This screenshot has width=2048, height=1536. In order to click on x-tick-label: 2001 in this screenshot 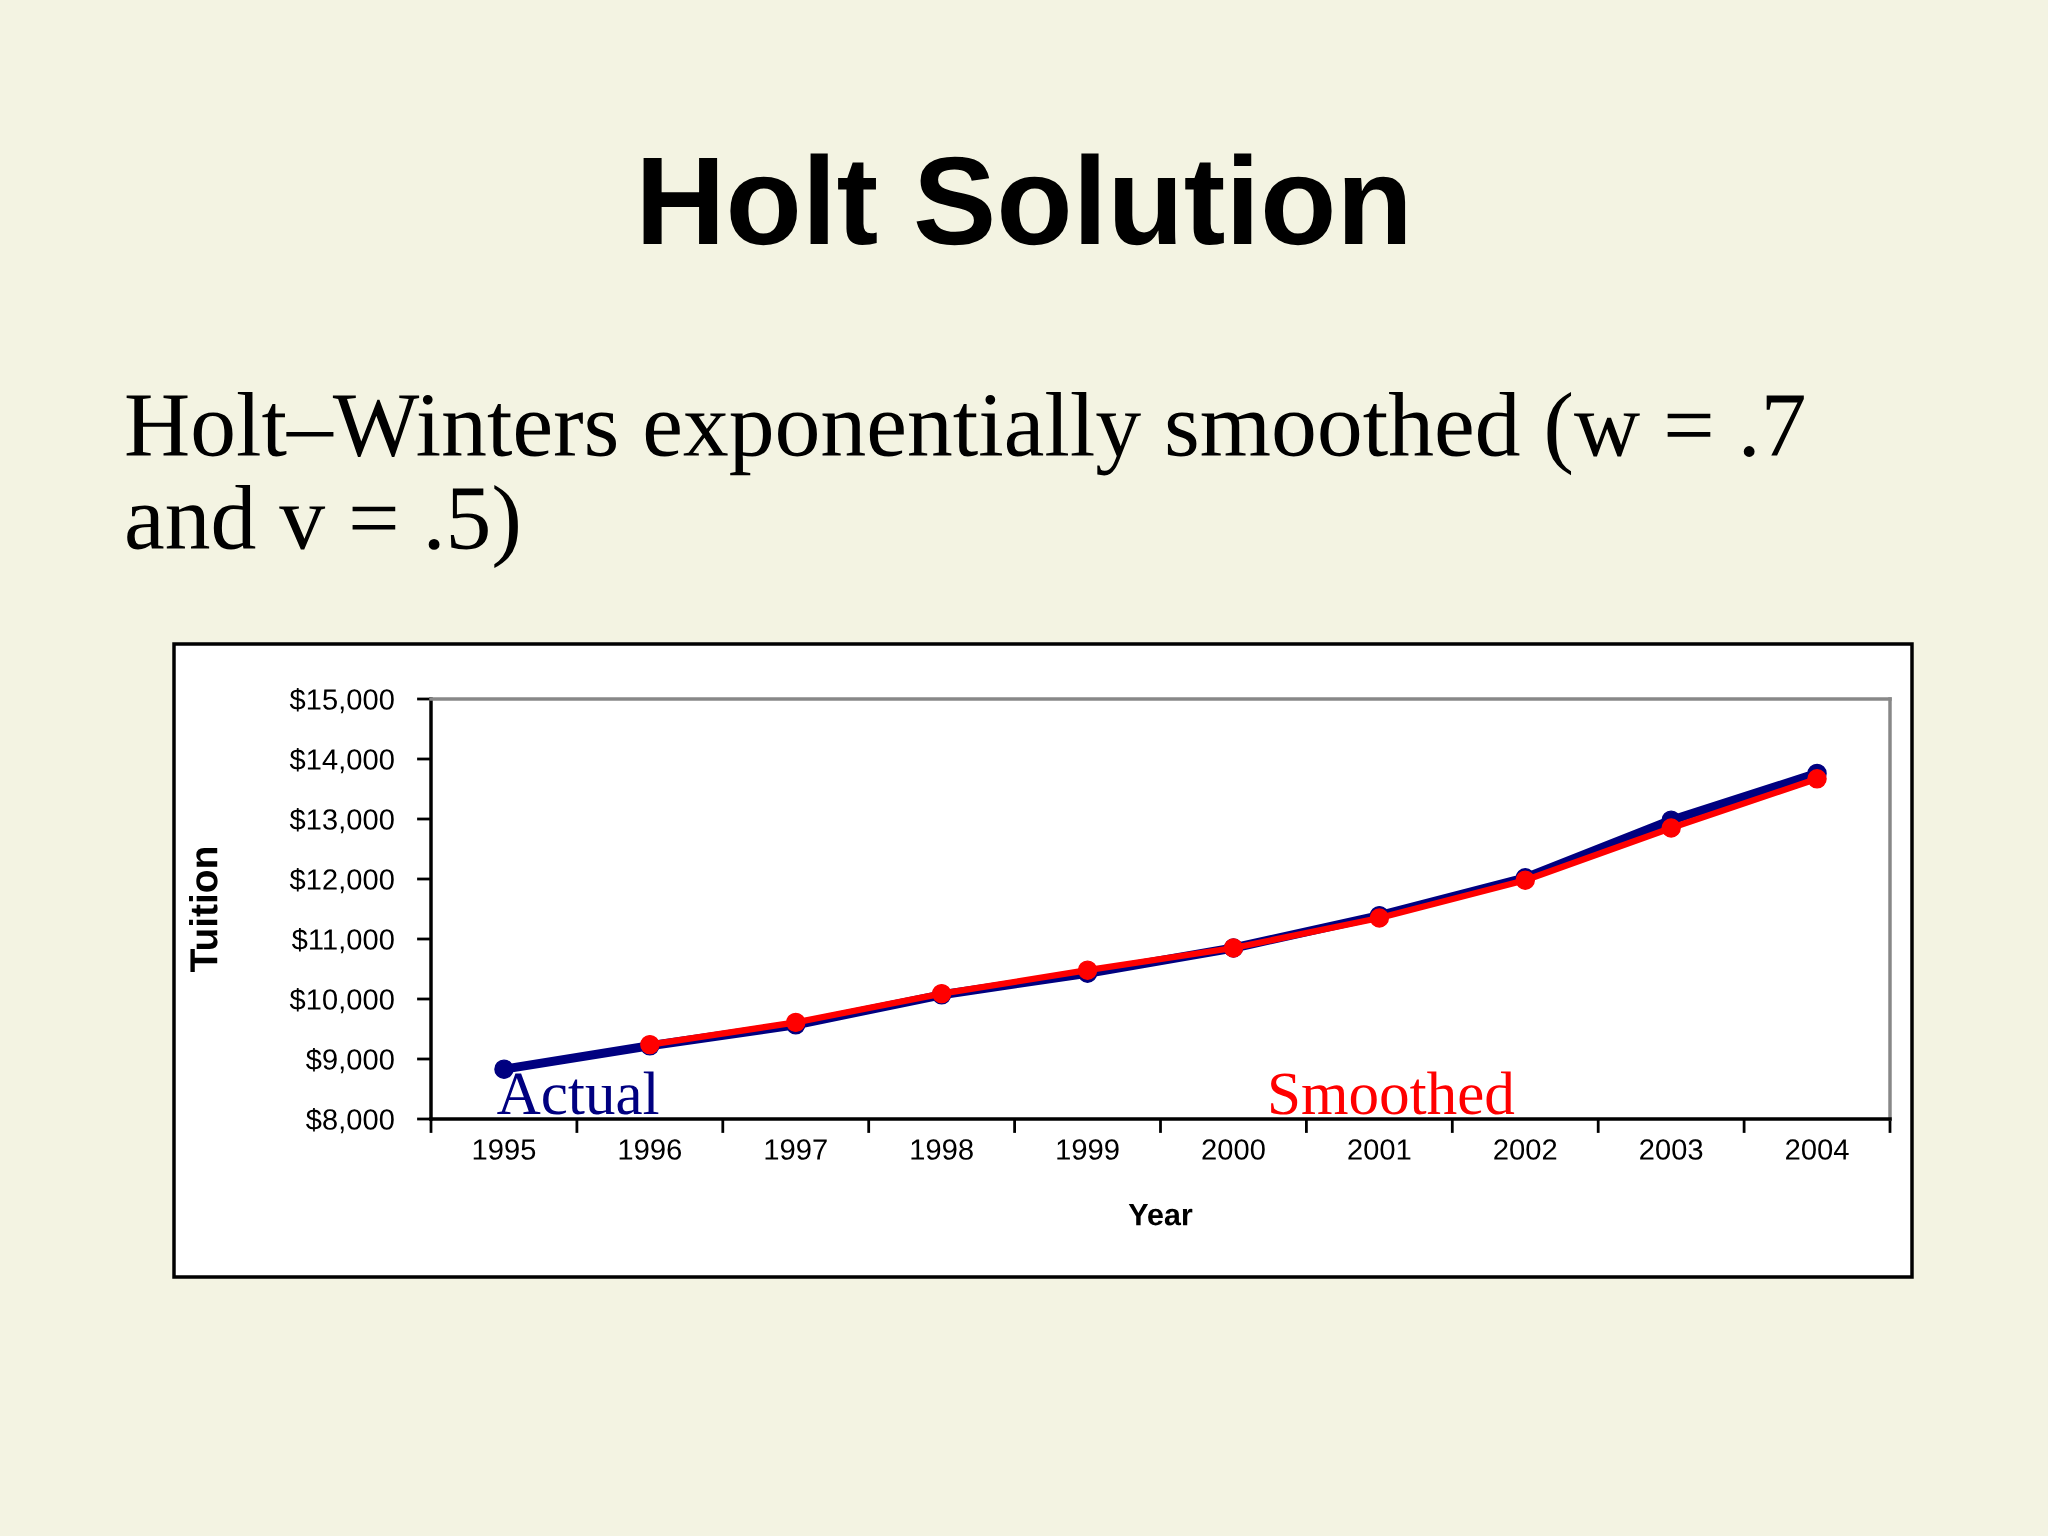, I will do `click(1379, 1149)`.